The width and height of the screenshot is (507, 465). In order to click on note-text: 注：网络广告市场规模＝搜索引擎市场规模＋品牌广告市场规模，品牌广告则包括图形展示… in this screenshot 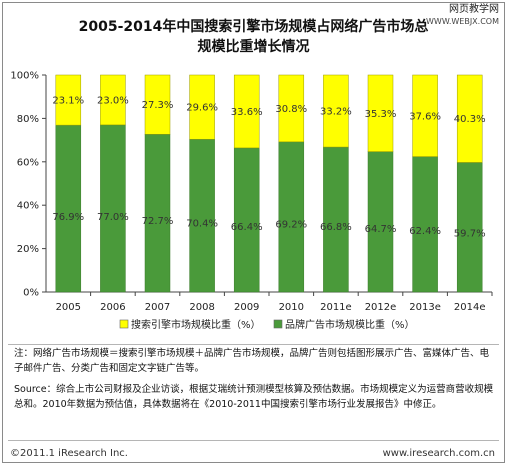, I will do `click(252, 361)`.